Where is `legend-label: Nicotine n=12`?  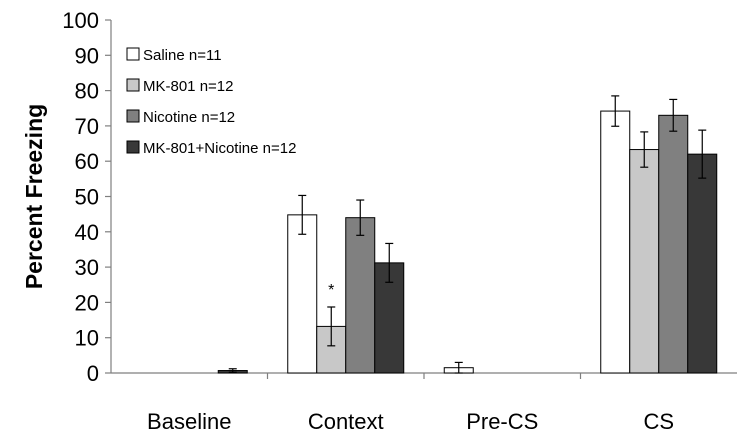
legend-label: Nicotine n=12 is located at coordinates (189, 117).